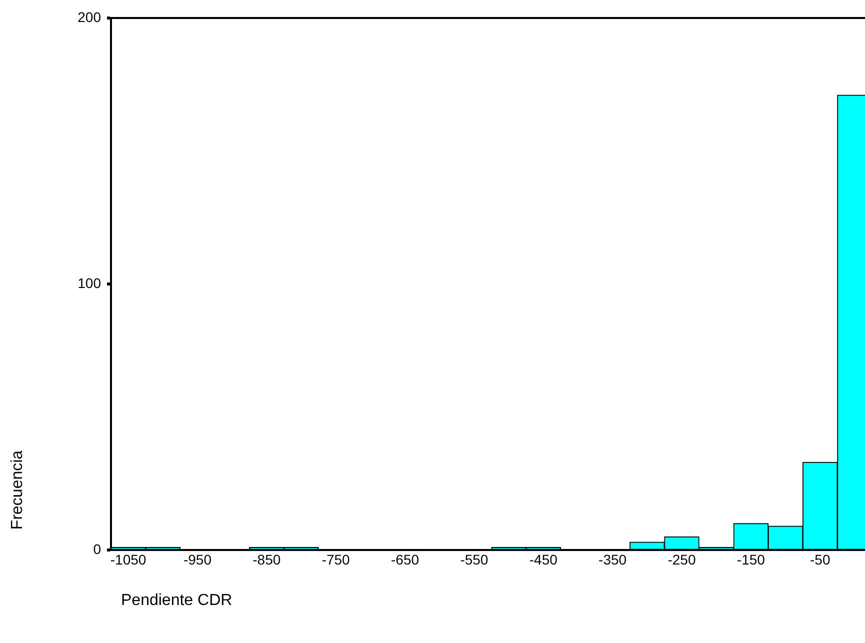 This screenshot has height=643, width=865. What do you see at coordinates (97, 548) in the screenshot?
I see `y-tick-label: 0` at bounding box center [97, 548].